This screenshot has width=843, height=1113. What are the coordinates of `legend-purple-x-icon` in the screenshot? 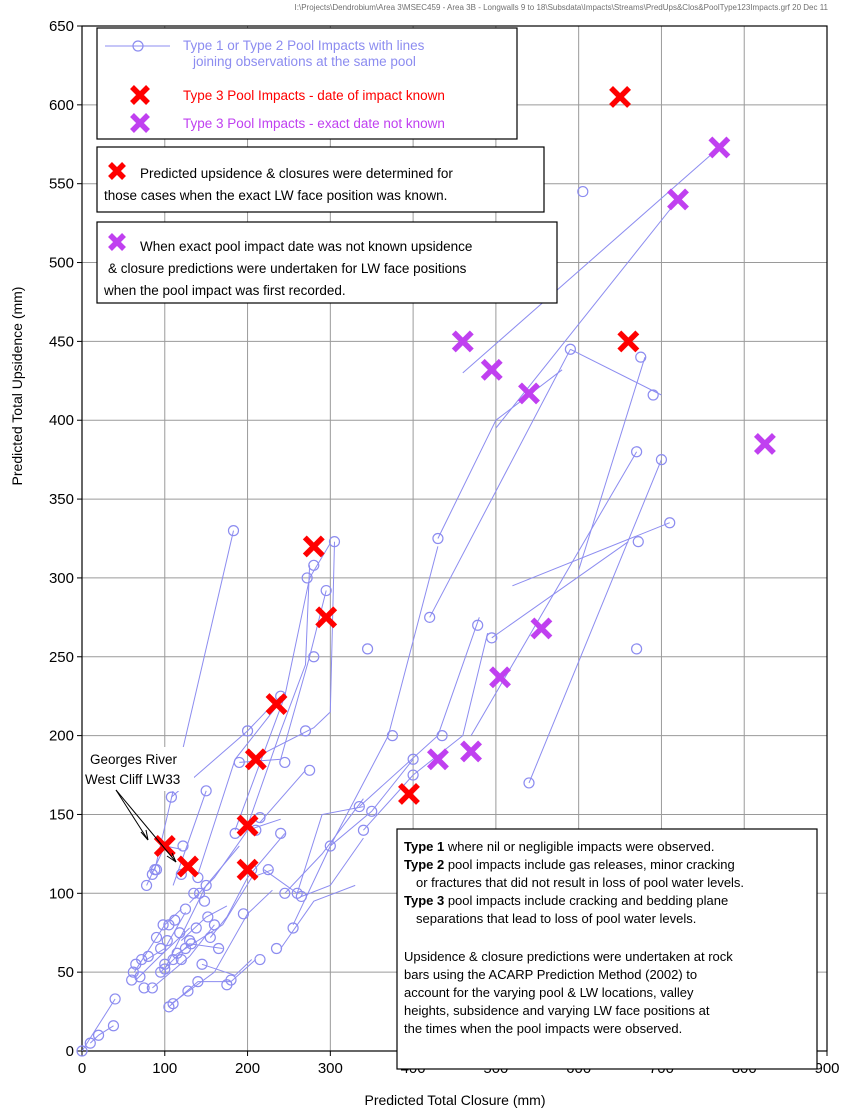 It's located at (140, 123).